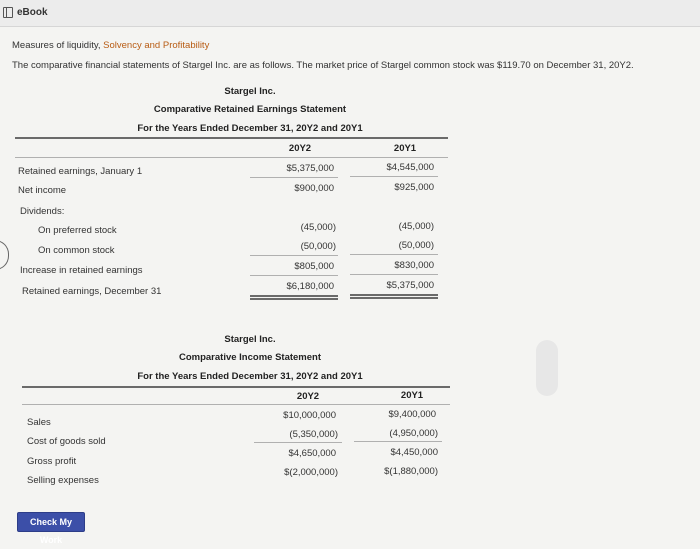 The height and width of the screenshot is (549, 700). Describe the element at coordinates (300, 148) in the screenshot. I see `re-col-20y2: 20Y2` at that location.